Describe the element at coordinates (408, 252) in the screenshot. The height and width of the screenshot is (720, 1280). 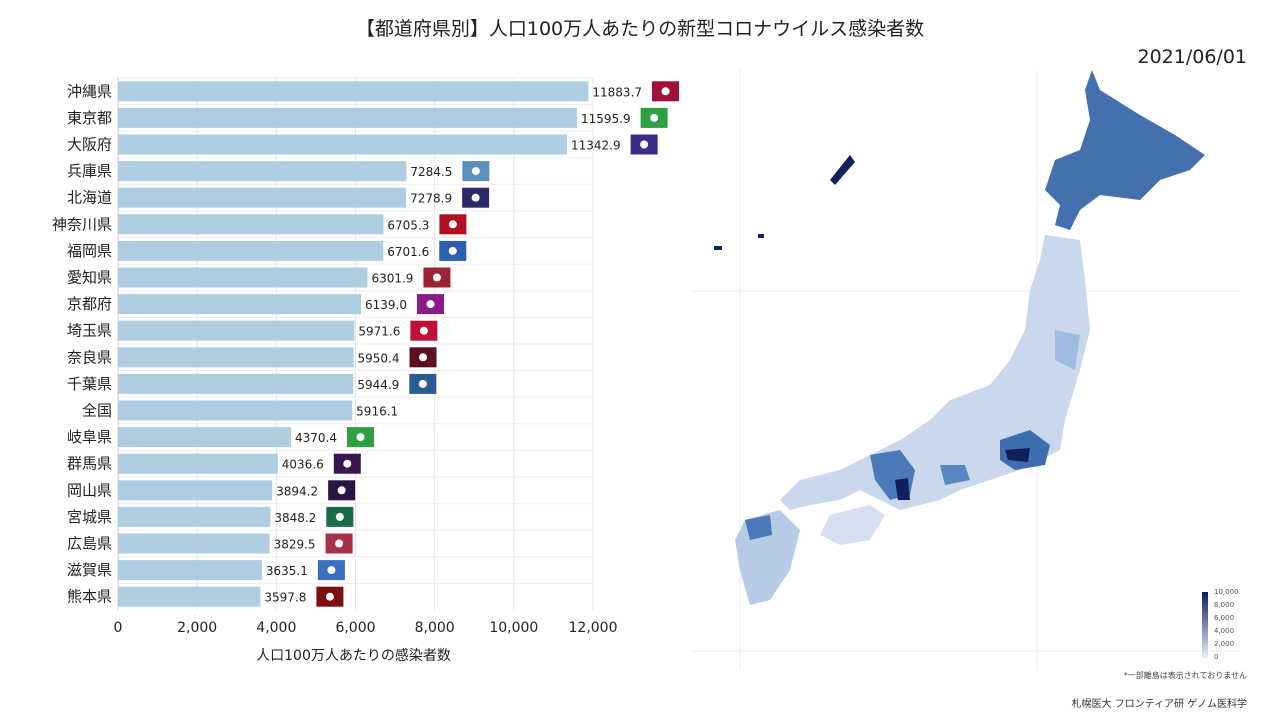
I see `data-label: 6701.6` at that location.